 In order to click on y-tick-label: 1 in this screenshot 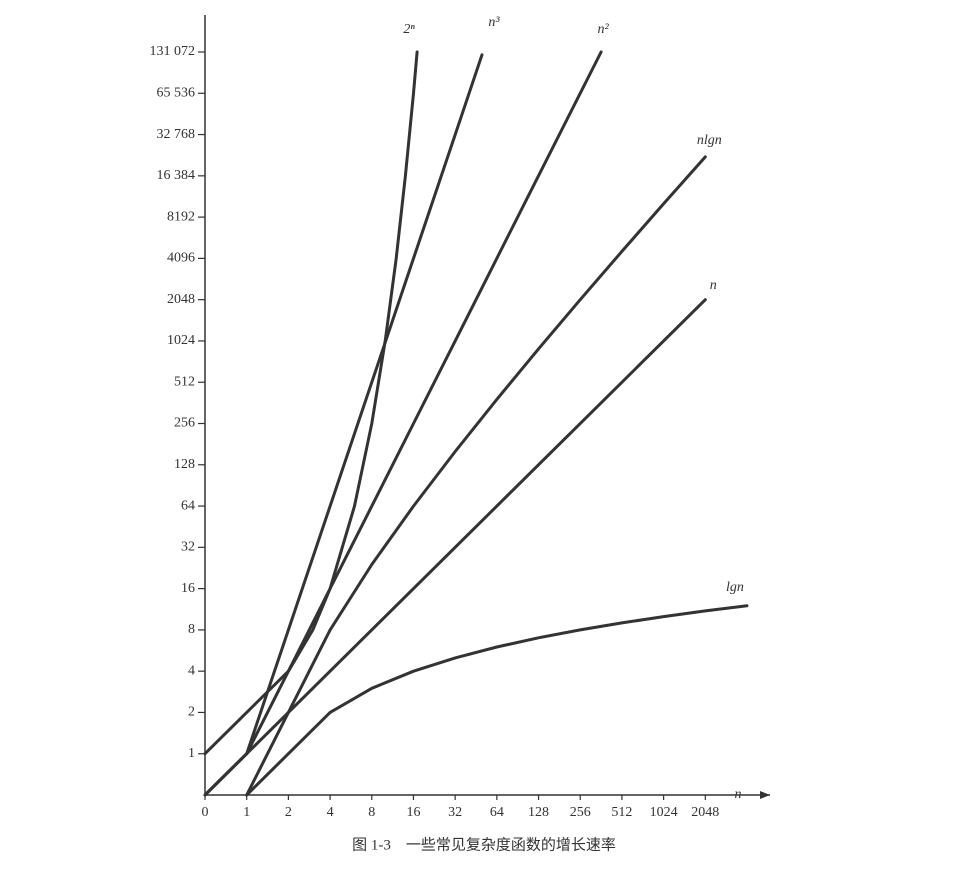, I will do `click(191, 753)`.